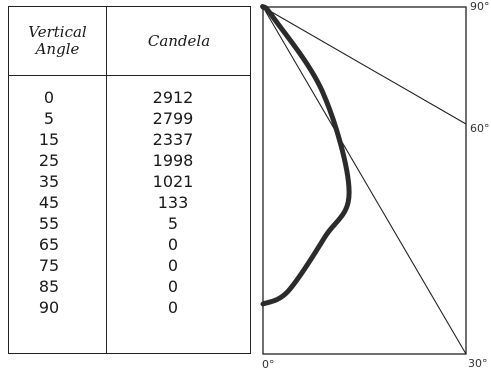 Image resolution: width=491 pixels, height=371 pixels. What do you see at coordinates (49, 244) in the screenshot?
I see `angle-cell: 65` at bounding box center [49, 244].